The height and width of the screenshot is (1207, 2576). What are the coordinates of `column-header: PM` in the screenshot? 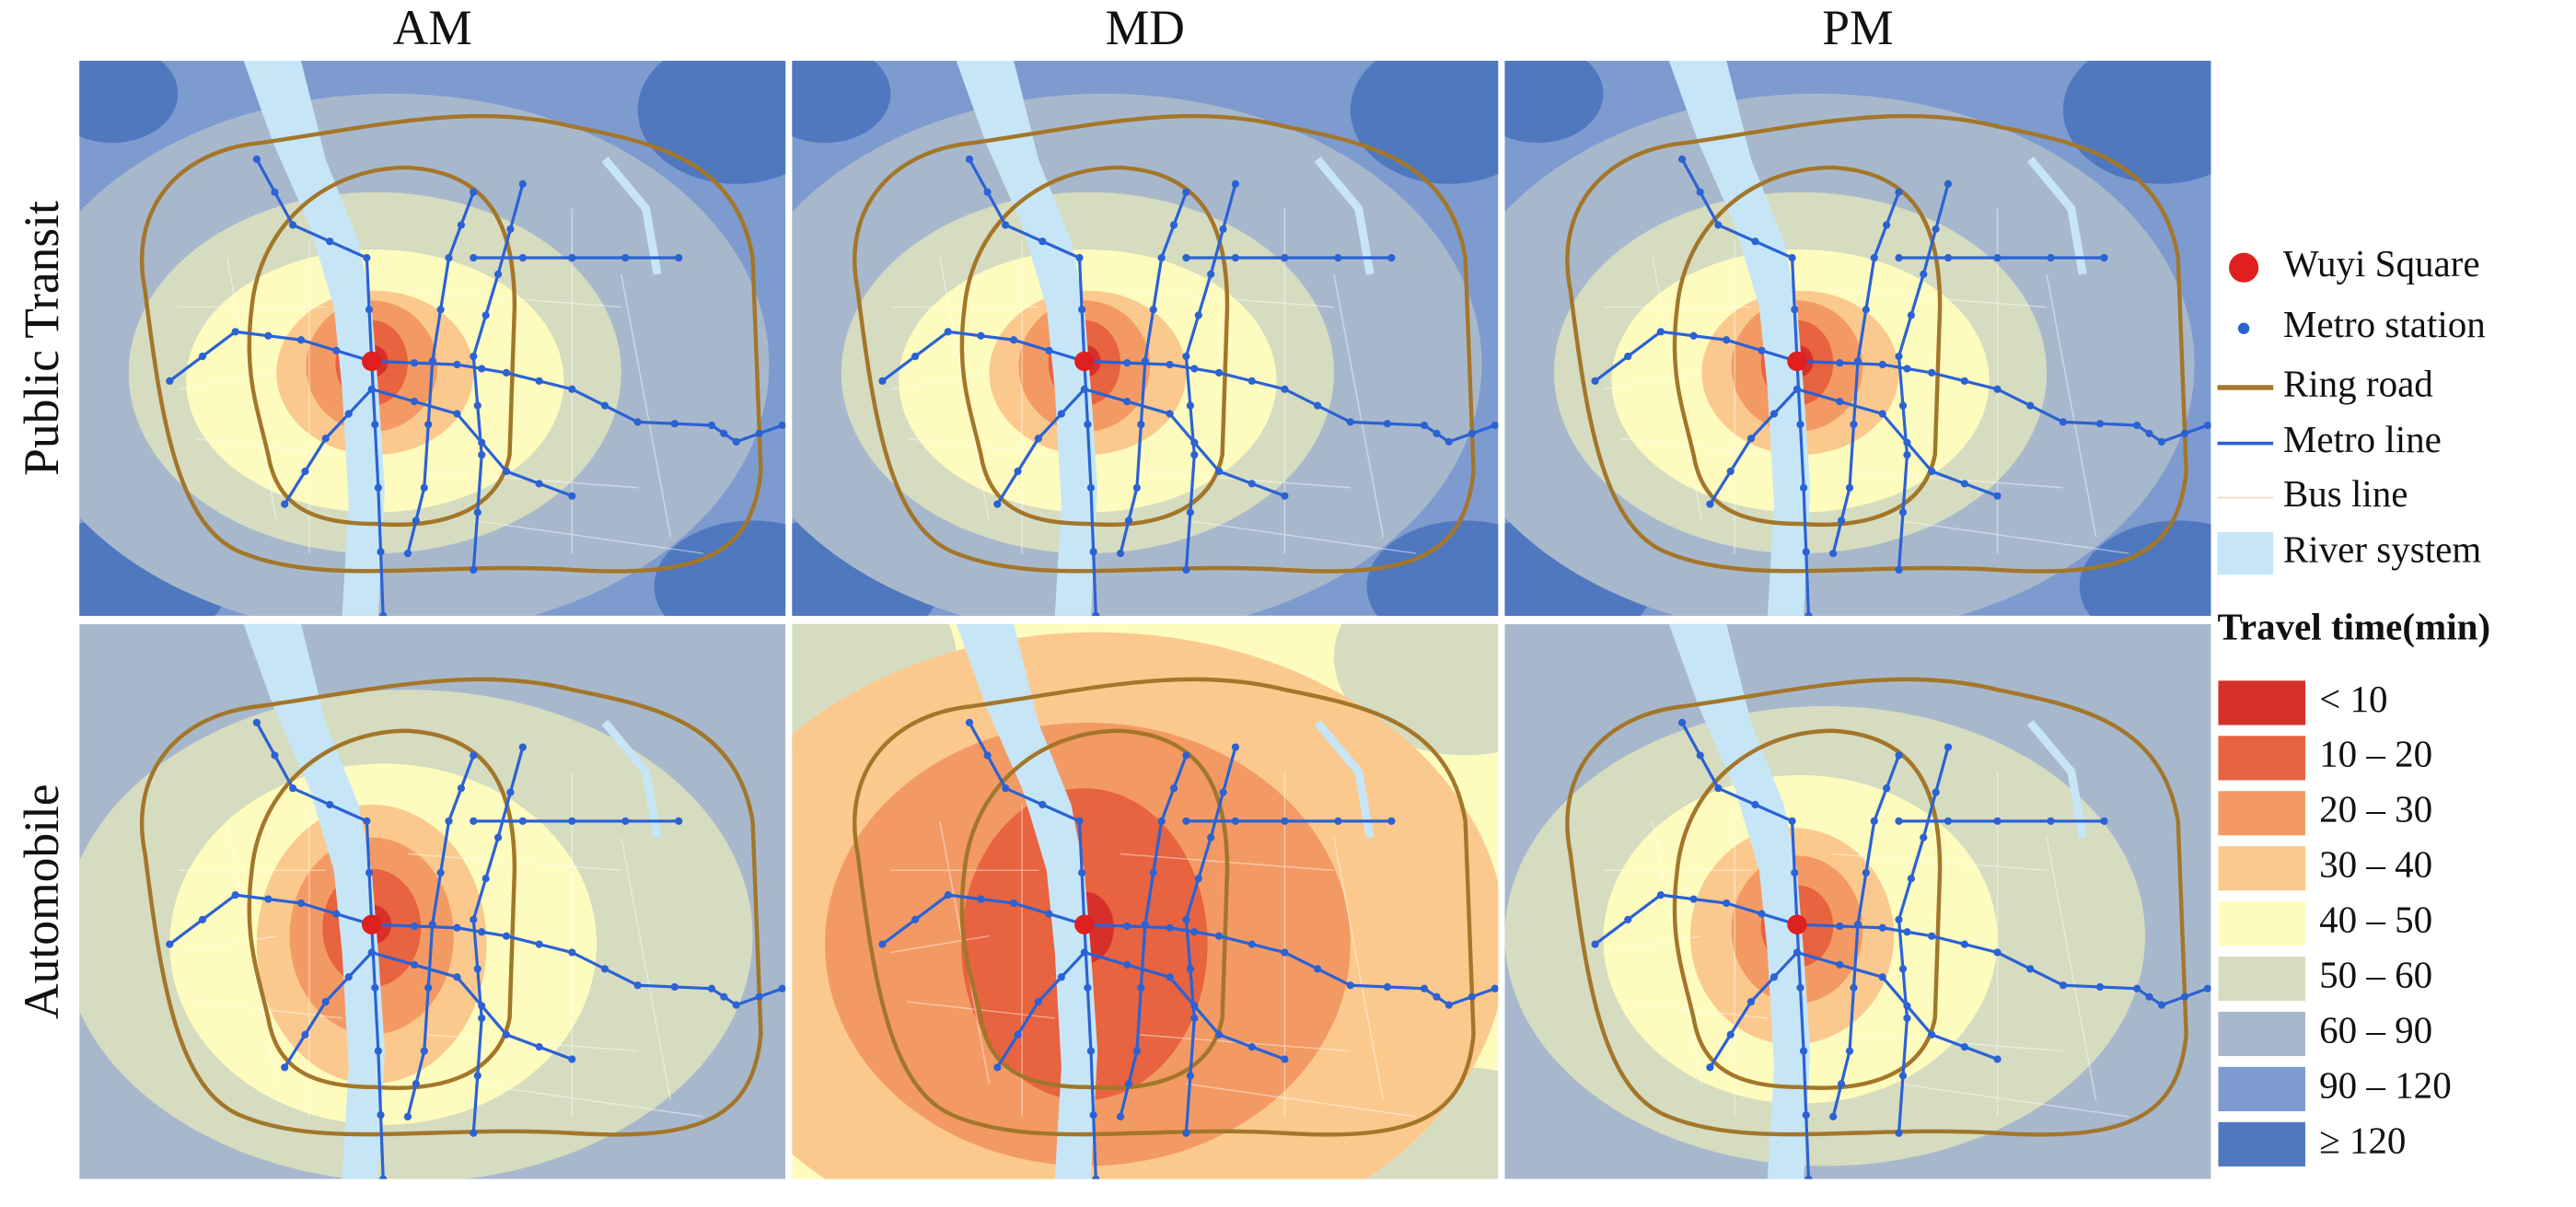 It's located at (1857, 28).